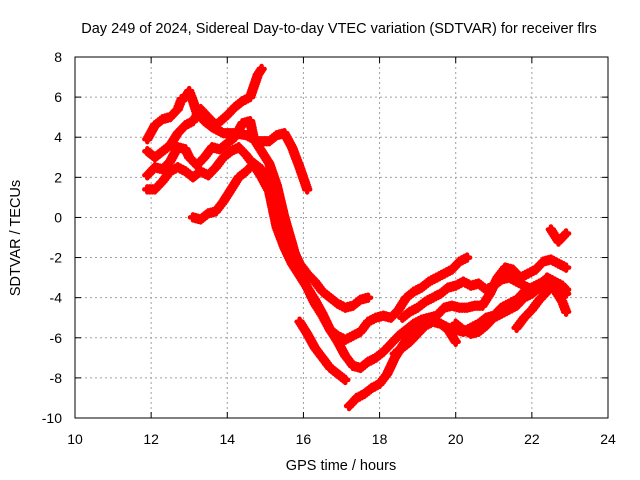  Describe the element at coordinates (16, 238) in the screenshot. I see `y-axis-label: SDTVAR / TECUs` at that location.